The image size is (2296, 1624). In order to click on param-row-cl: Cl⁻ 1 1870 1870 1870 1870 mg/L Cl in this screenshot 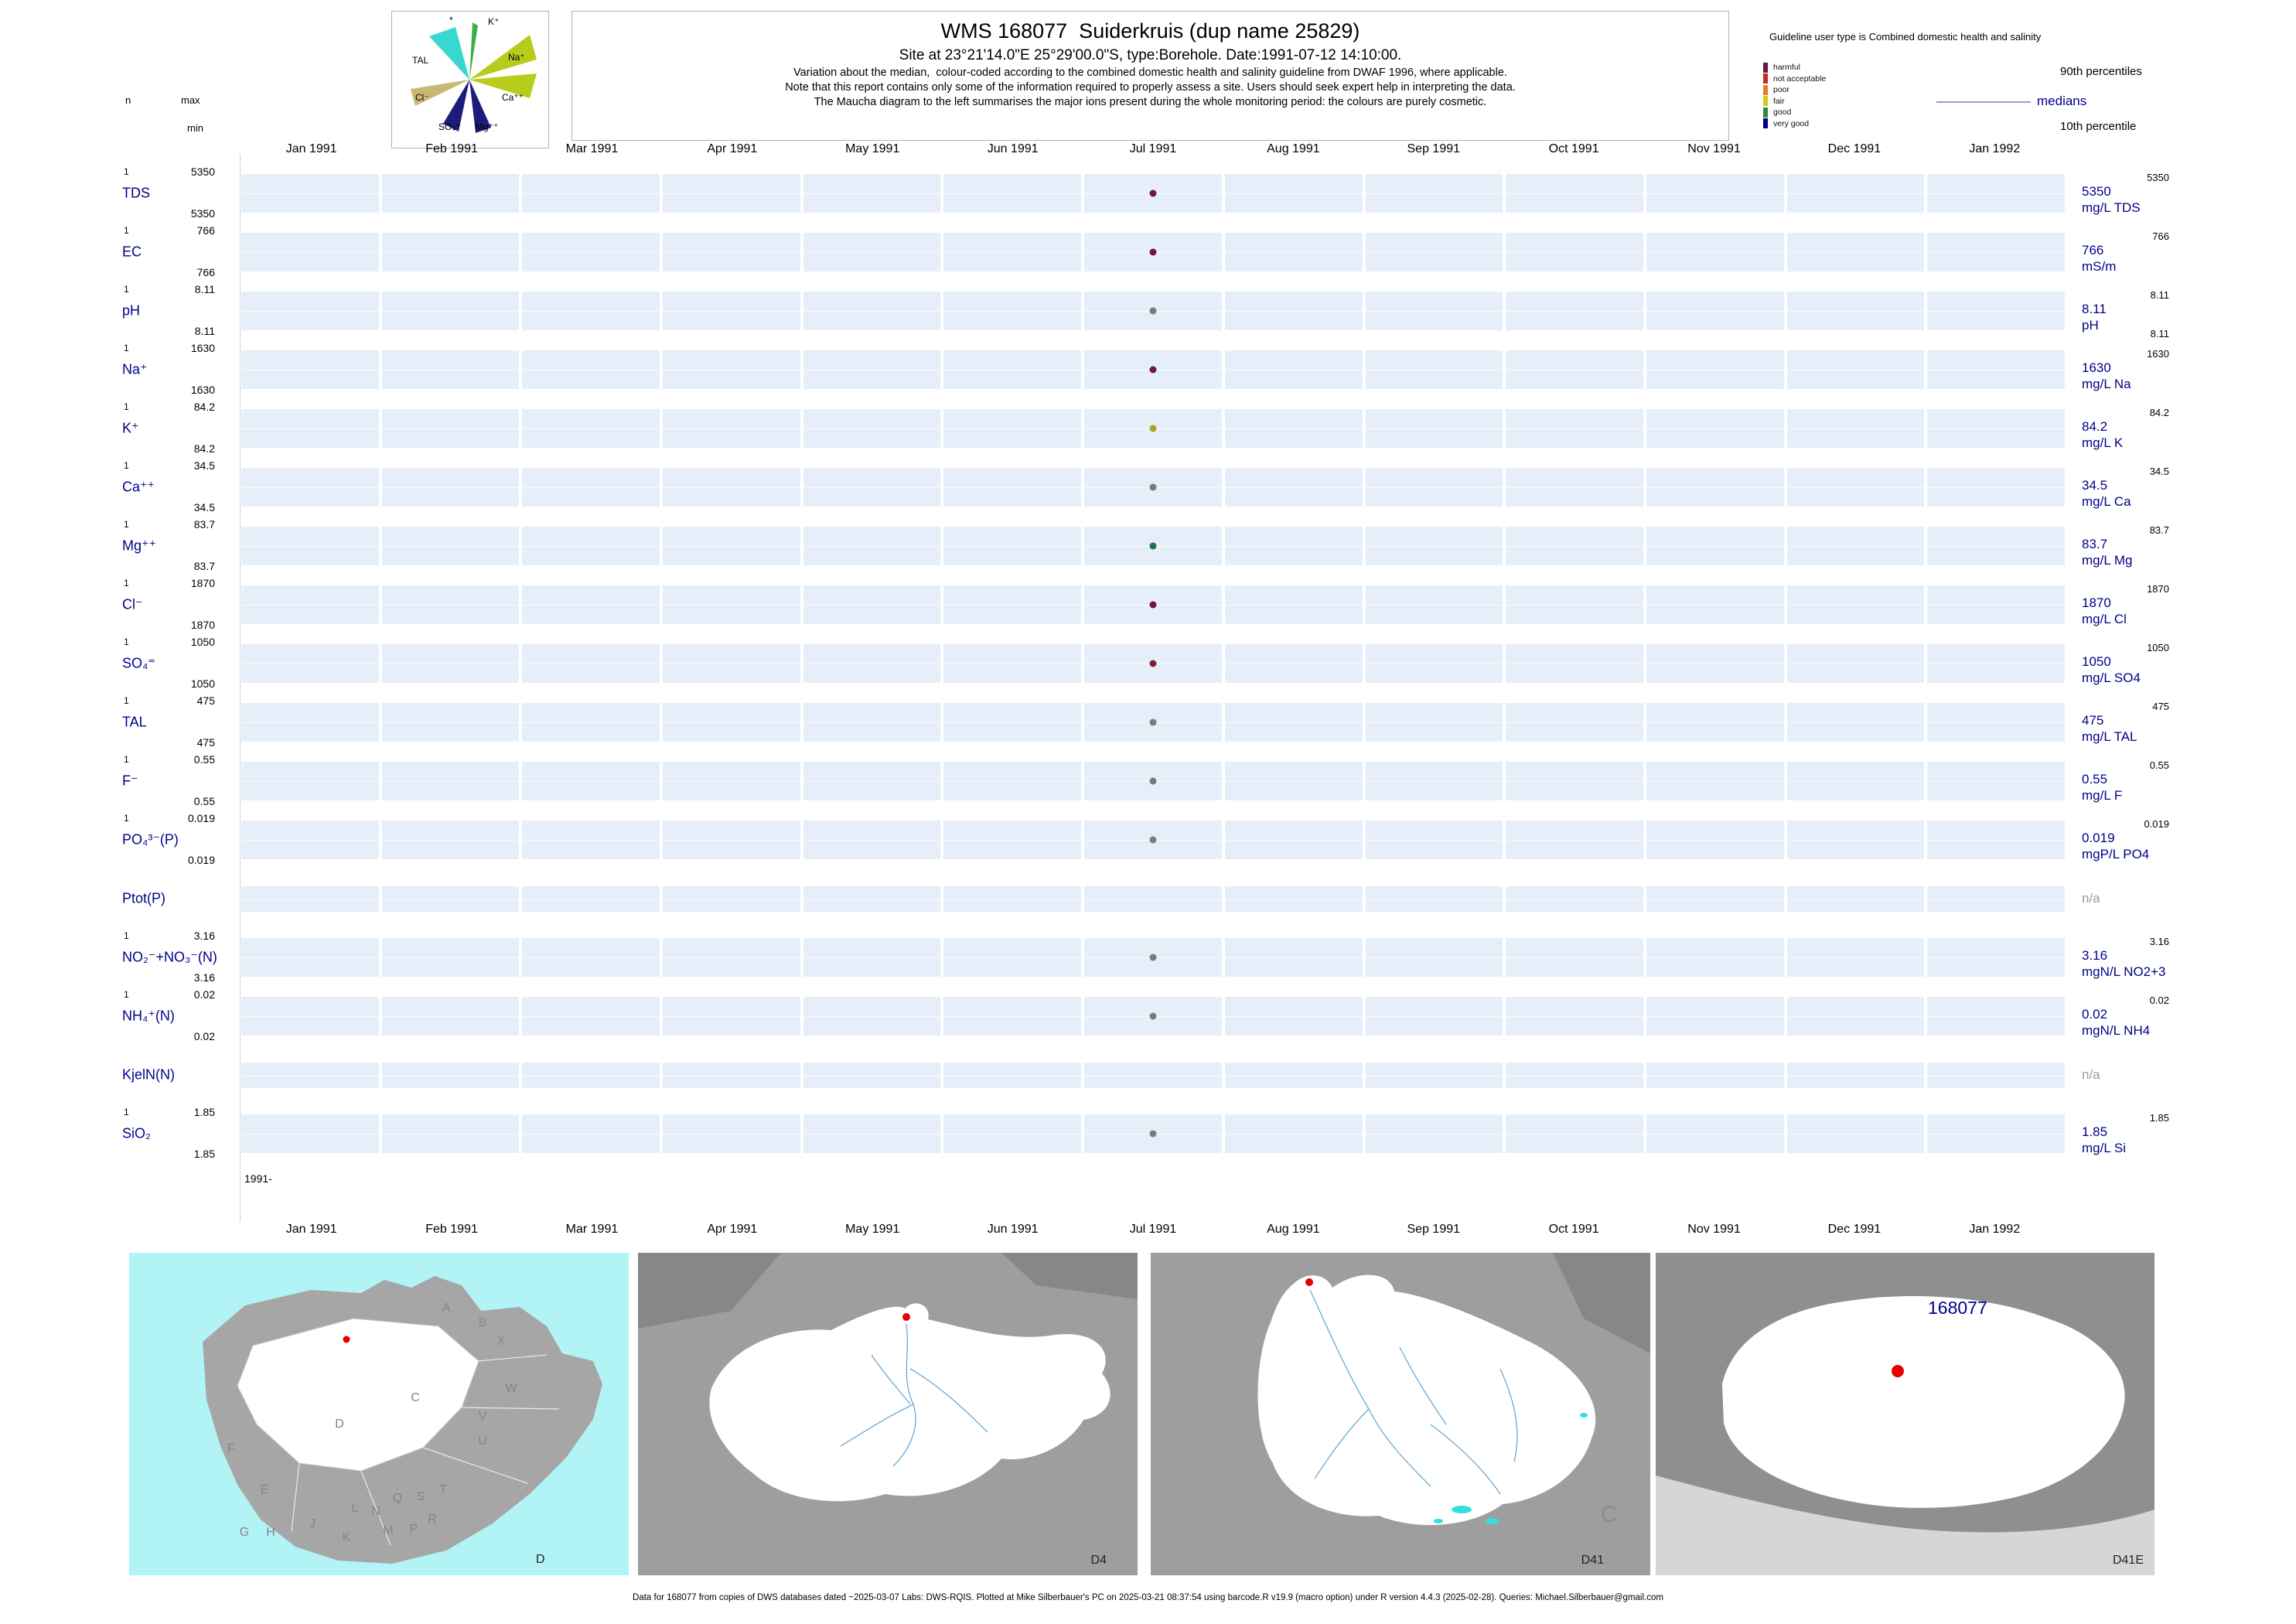, I will do `click(1148, 604)`.